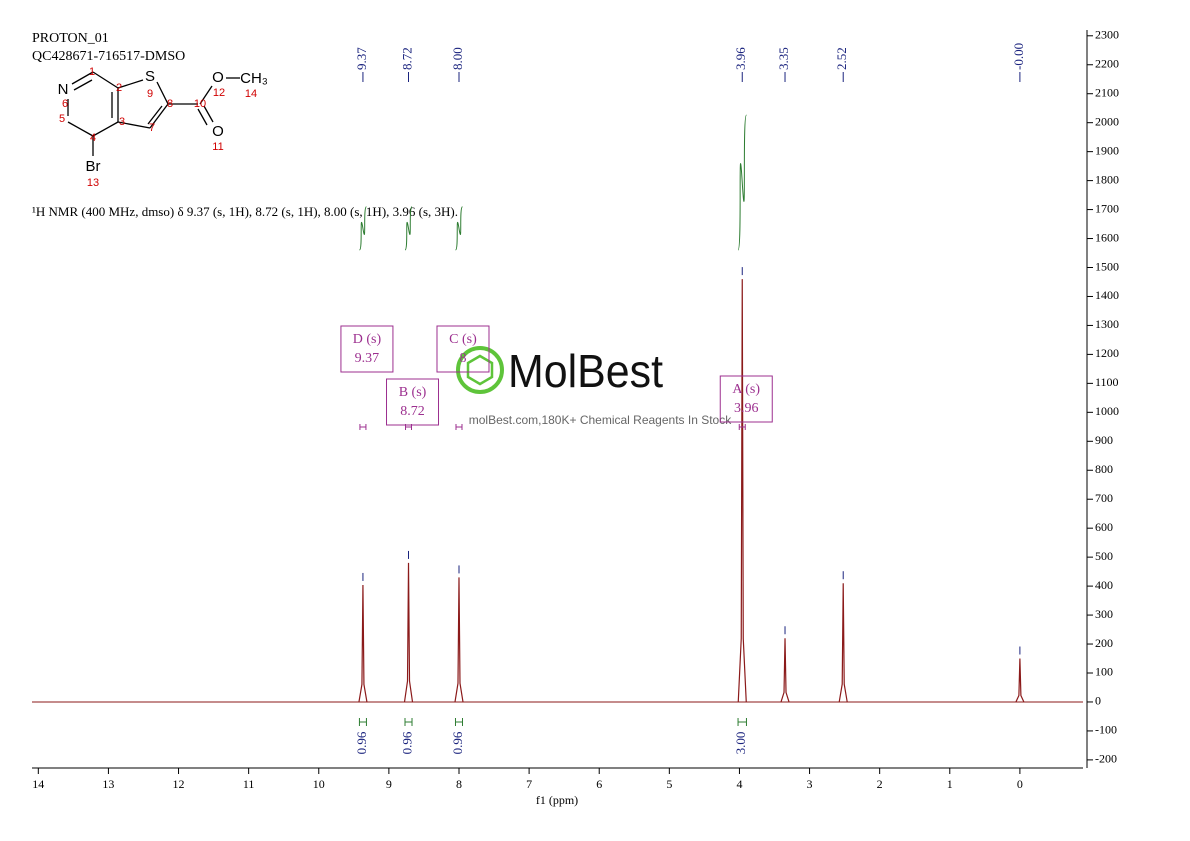 The height and width of the screenshot is (841, 1190). What do you see at coordinates (1104, 672) in the screenshot?
I see `y-tick-label: 100` at bounding box center [1104, 672].